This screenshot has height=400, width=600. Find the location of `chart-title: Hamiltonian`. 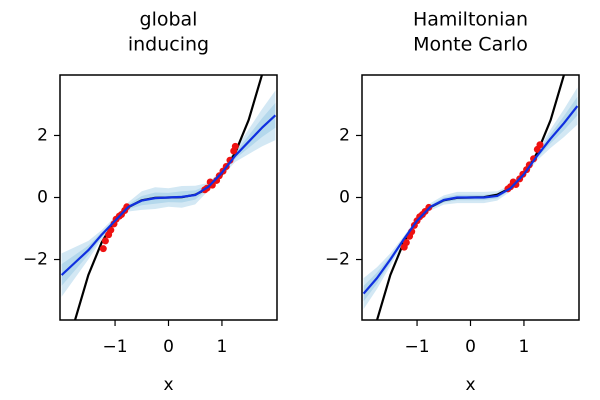

chart-title: Hamiltonian is located at coordinates (470, 20).